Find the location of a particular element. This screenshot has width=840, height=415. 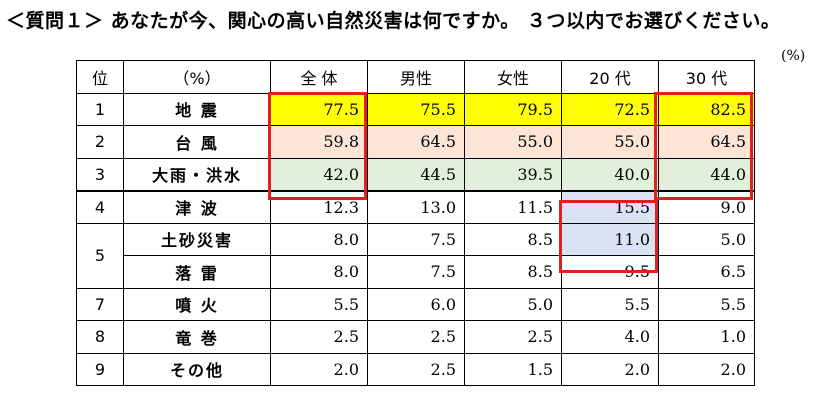

value-cell: 40.0 is located at coordinates (610, 174).